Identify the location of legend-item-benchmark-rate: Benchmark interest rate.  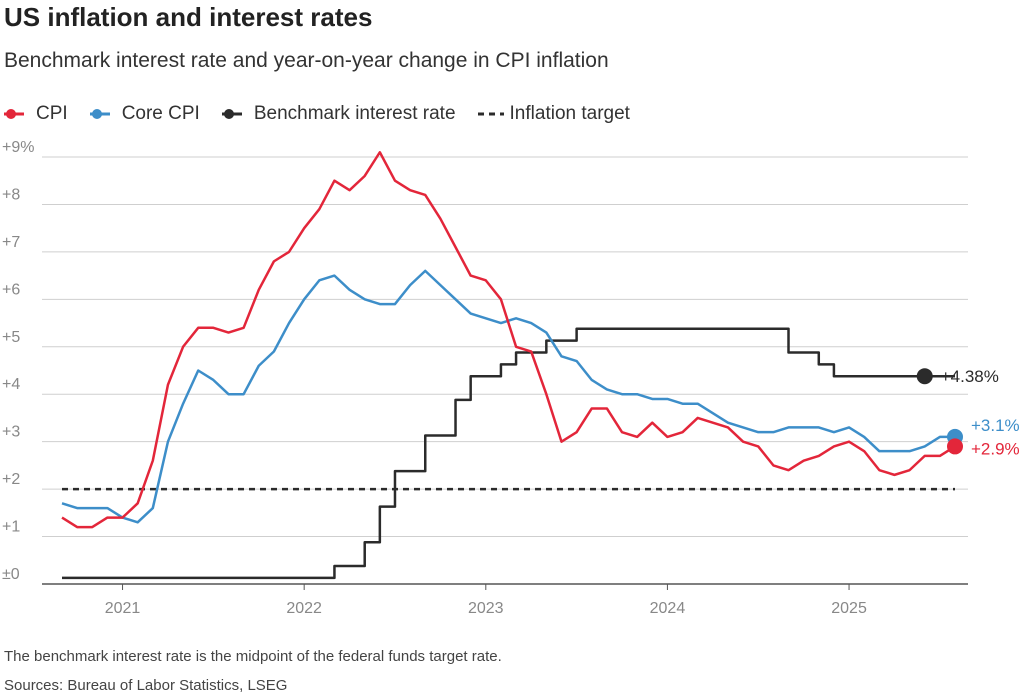
(338, 114).